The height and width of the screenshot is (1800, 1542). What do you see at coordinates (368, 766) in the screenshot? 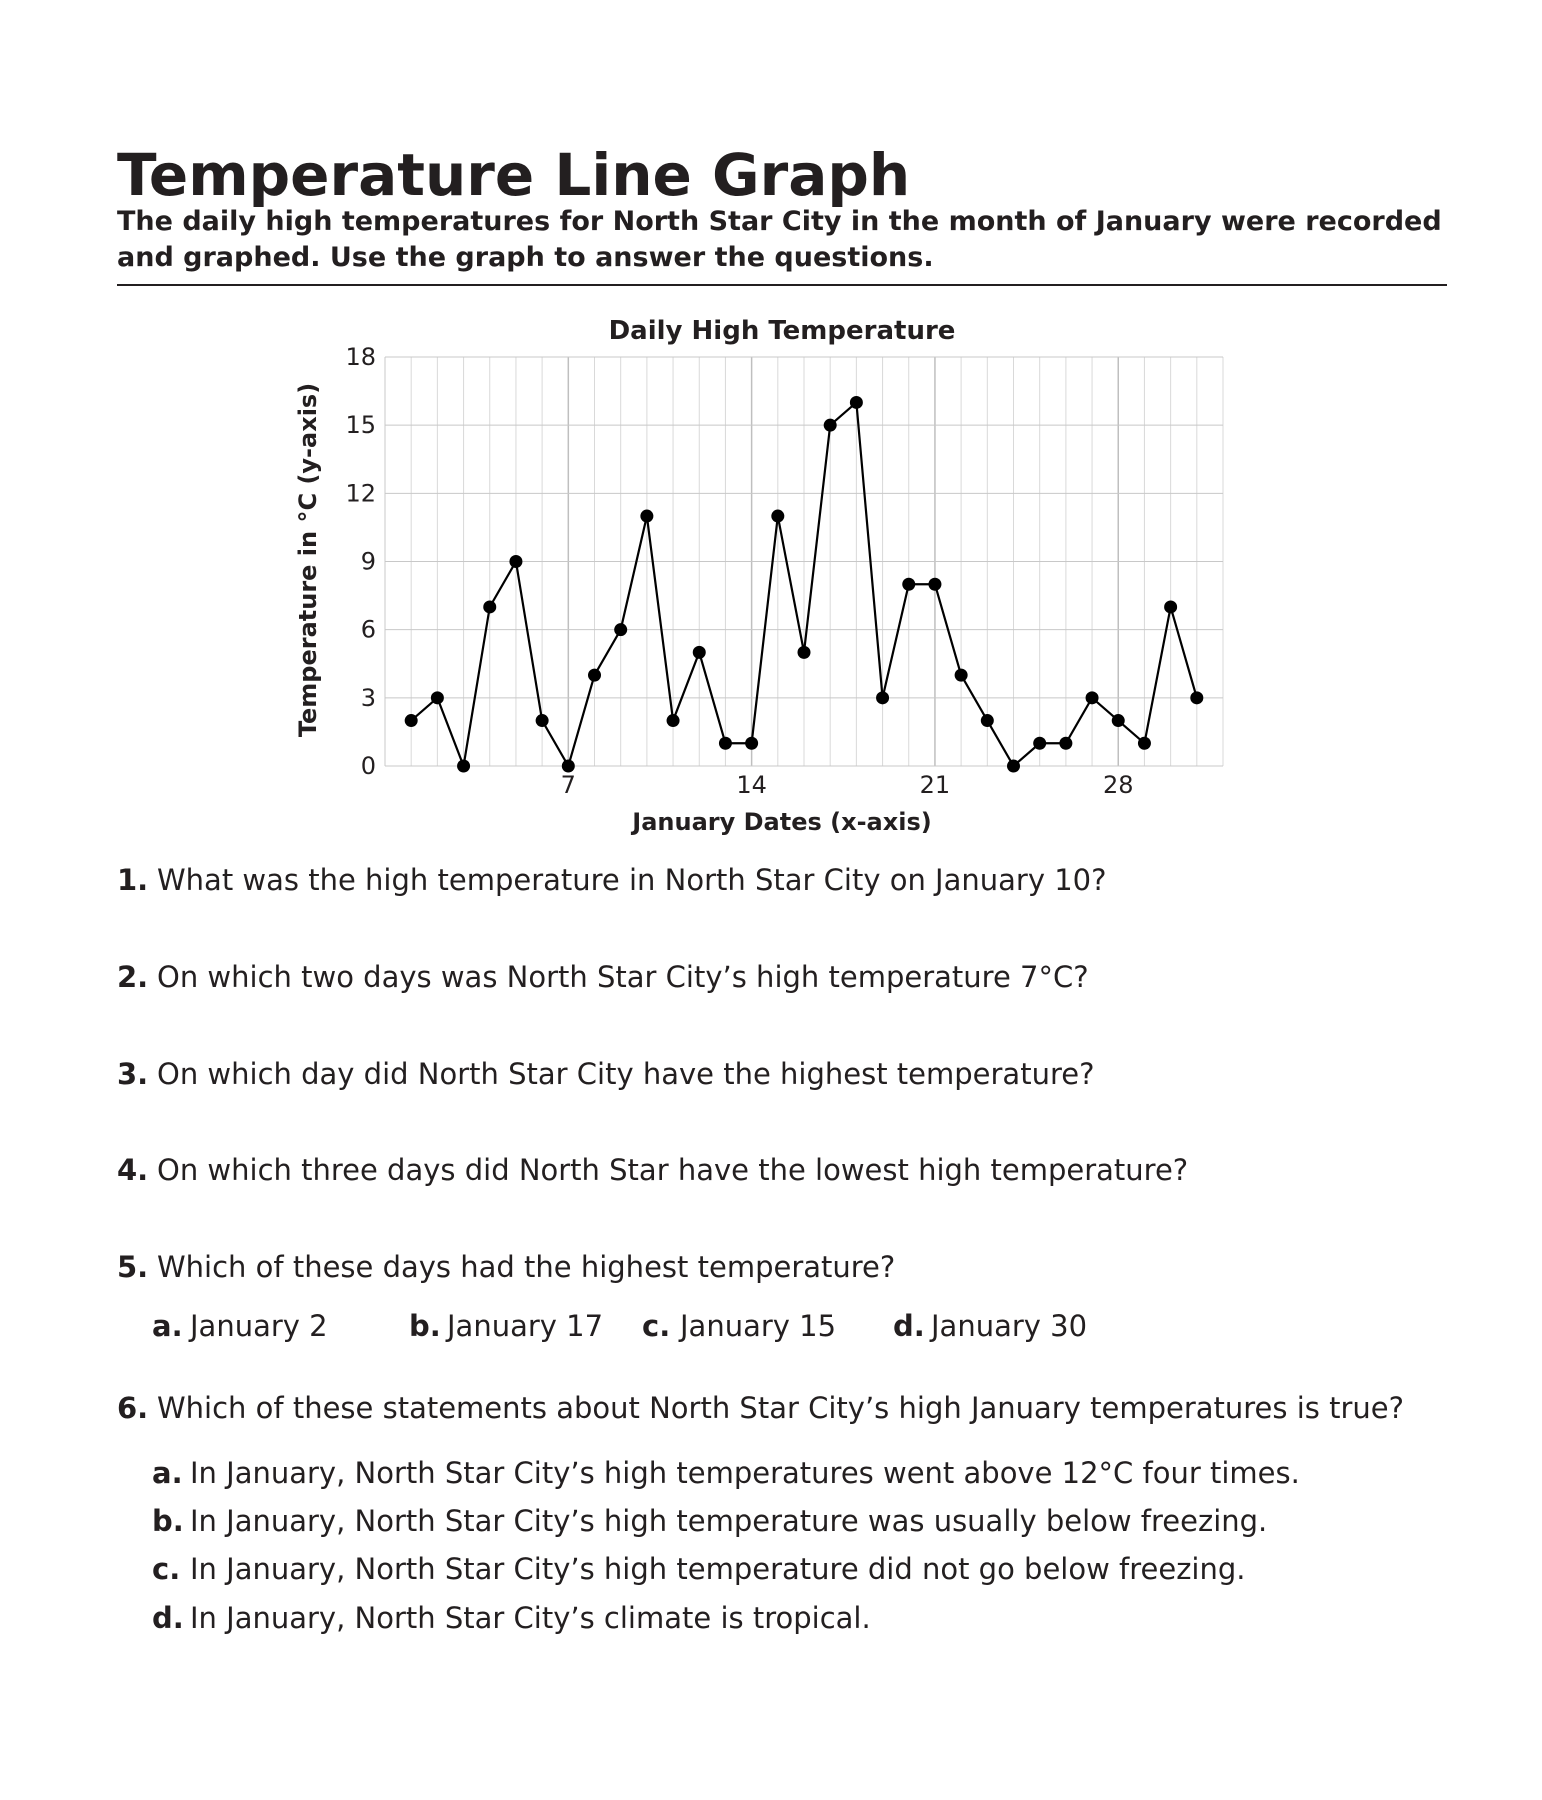
I see `y-tick-label: 0` at bounding box center [368, 766].